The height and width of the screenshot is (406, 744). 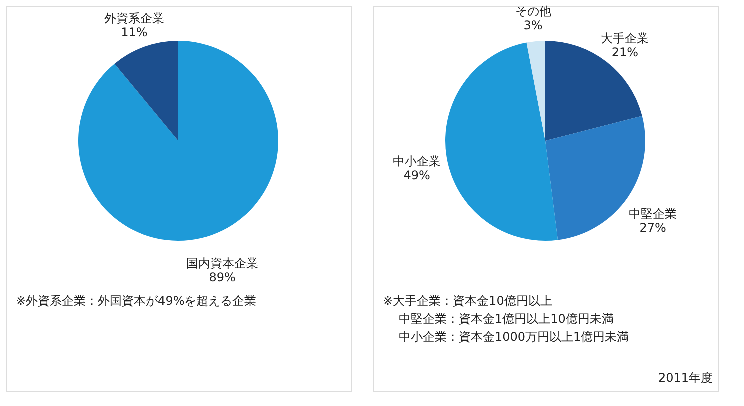 I want to click on data-label: 49%, so click(x=417, y=175).